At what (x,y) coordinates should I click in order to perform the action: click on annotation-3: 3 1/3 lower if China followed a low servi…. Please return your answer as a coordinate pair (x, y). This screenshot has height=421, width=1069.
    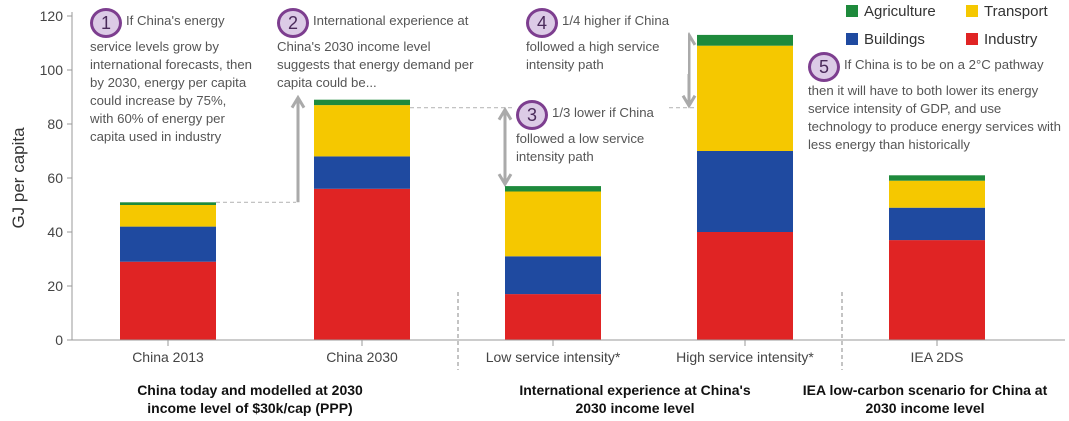
    Looking at the image, I should click on (591, 133).